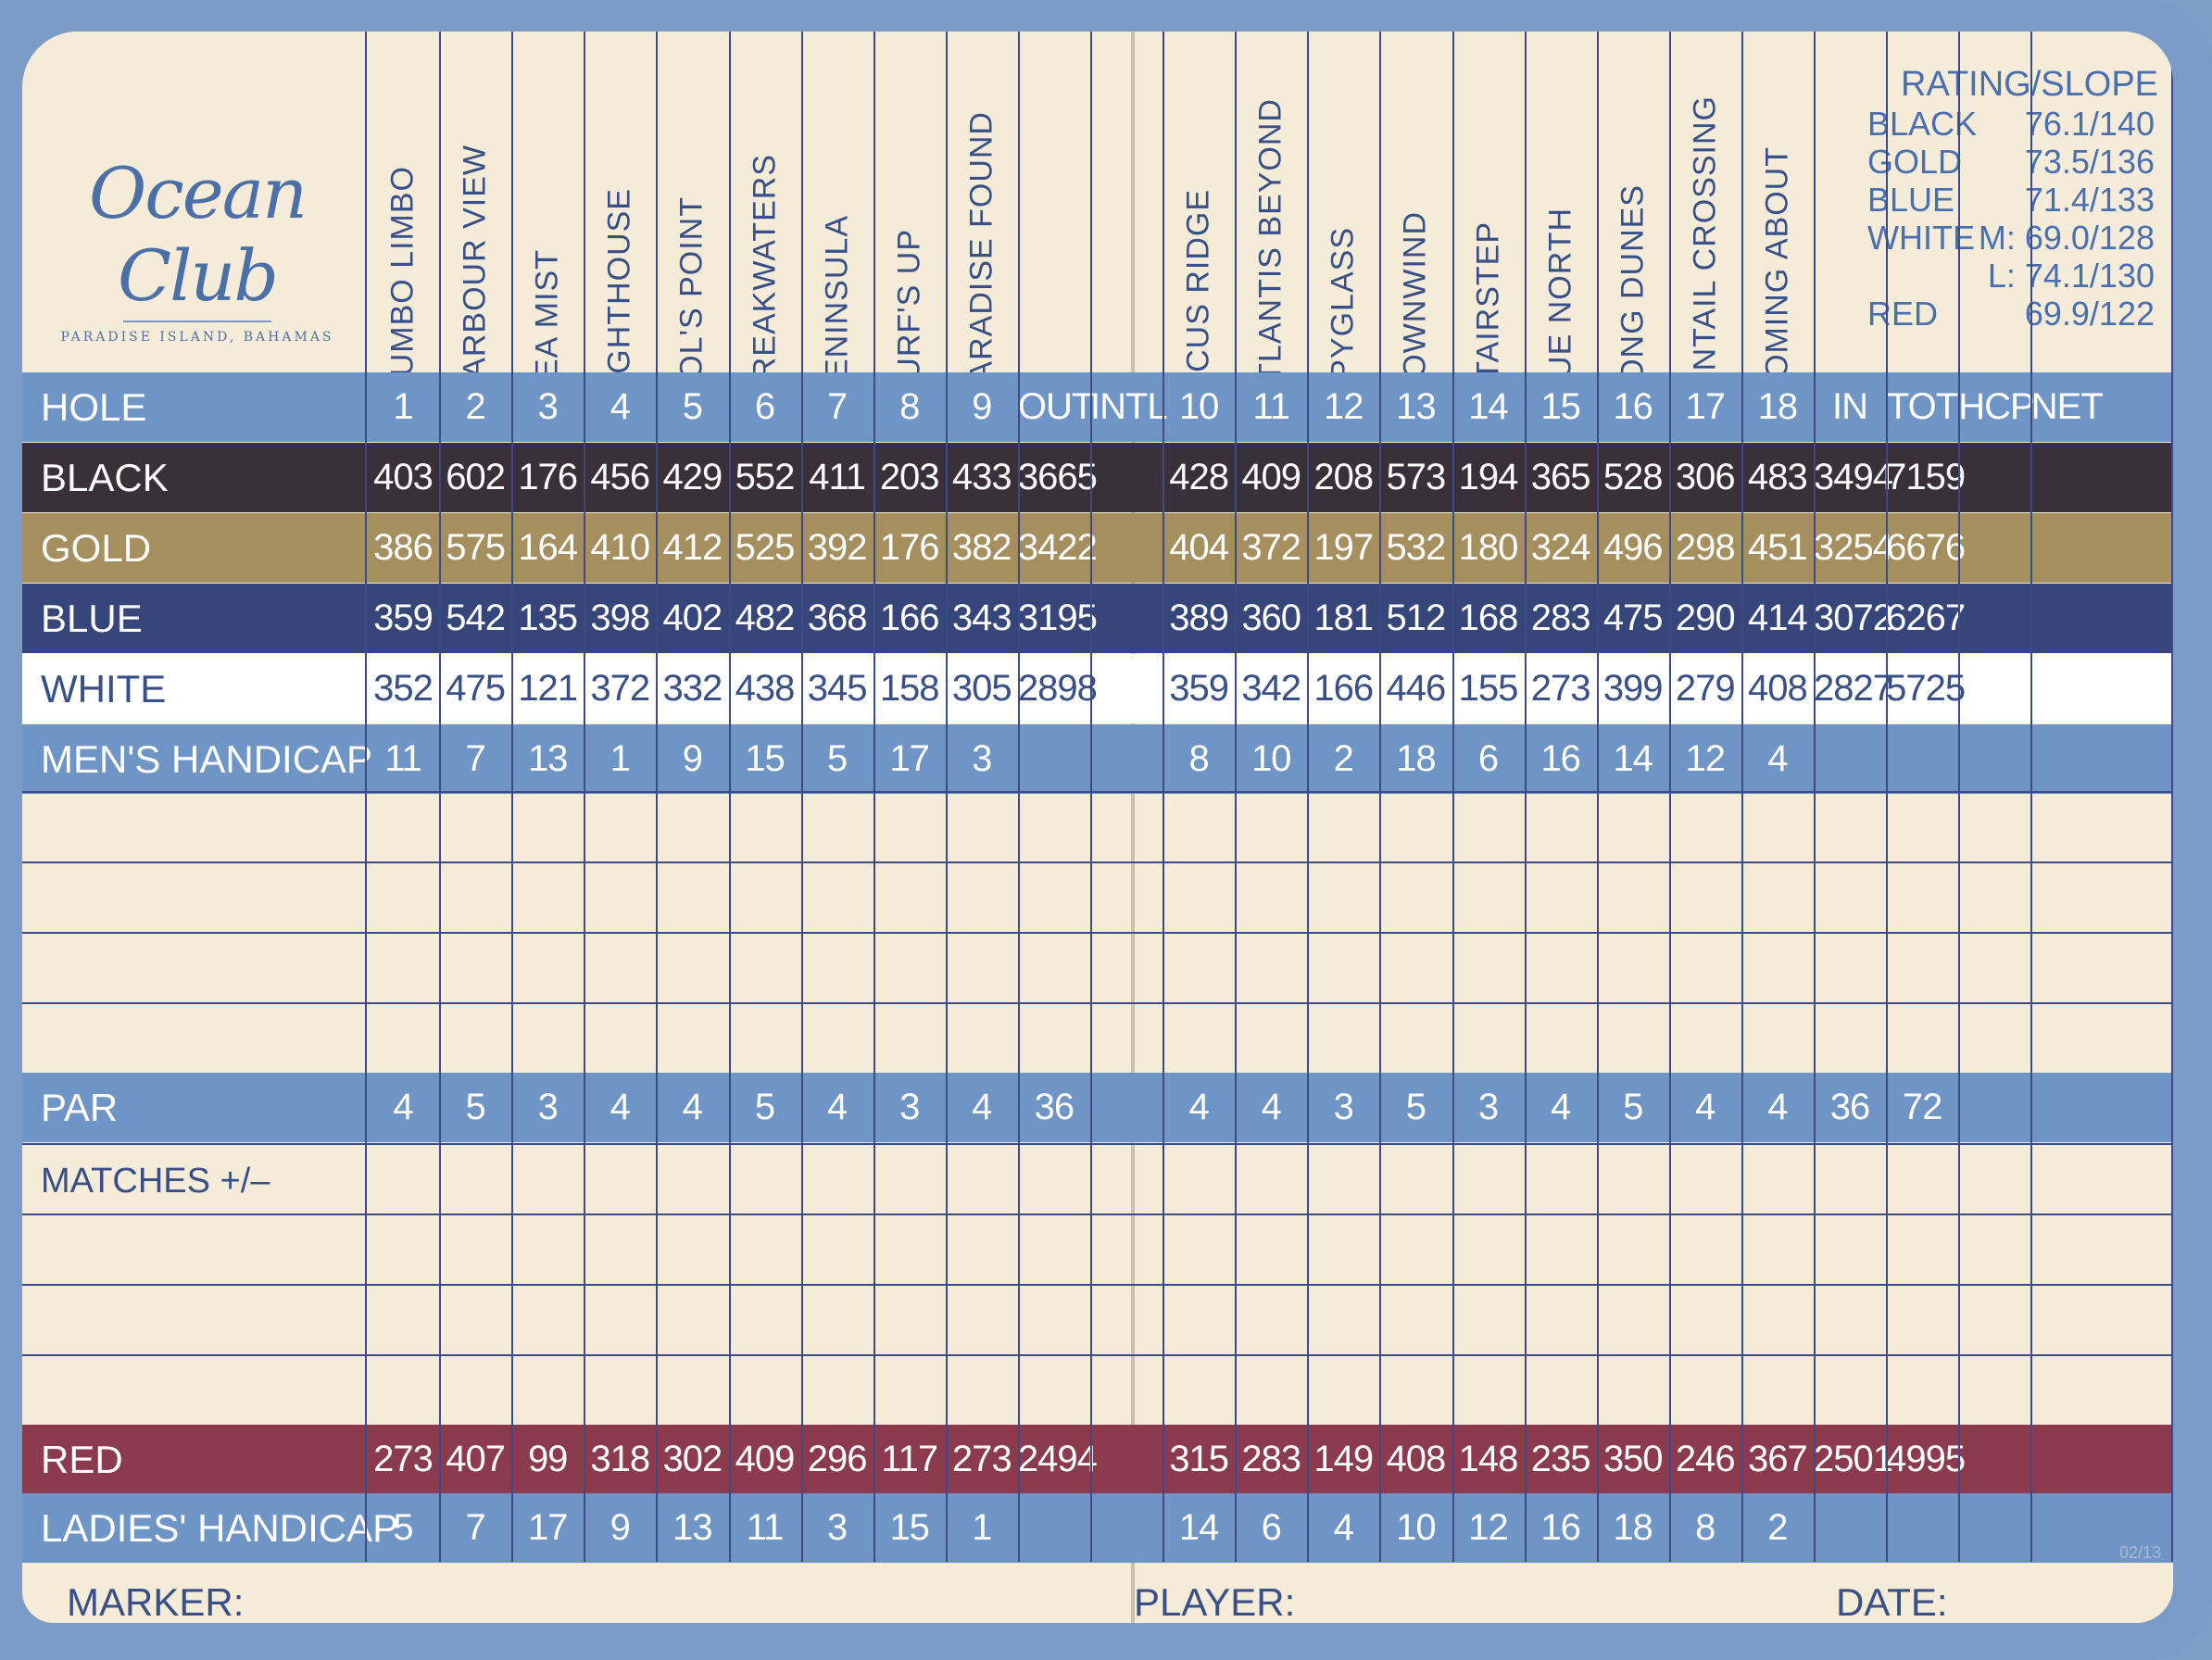 This screenshot has width=2212, height=1660. I want to click on hole-name: FICUS RIDGE, so click(1199, 235).